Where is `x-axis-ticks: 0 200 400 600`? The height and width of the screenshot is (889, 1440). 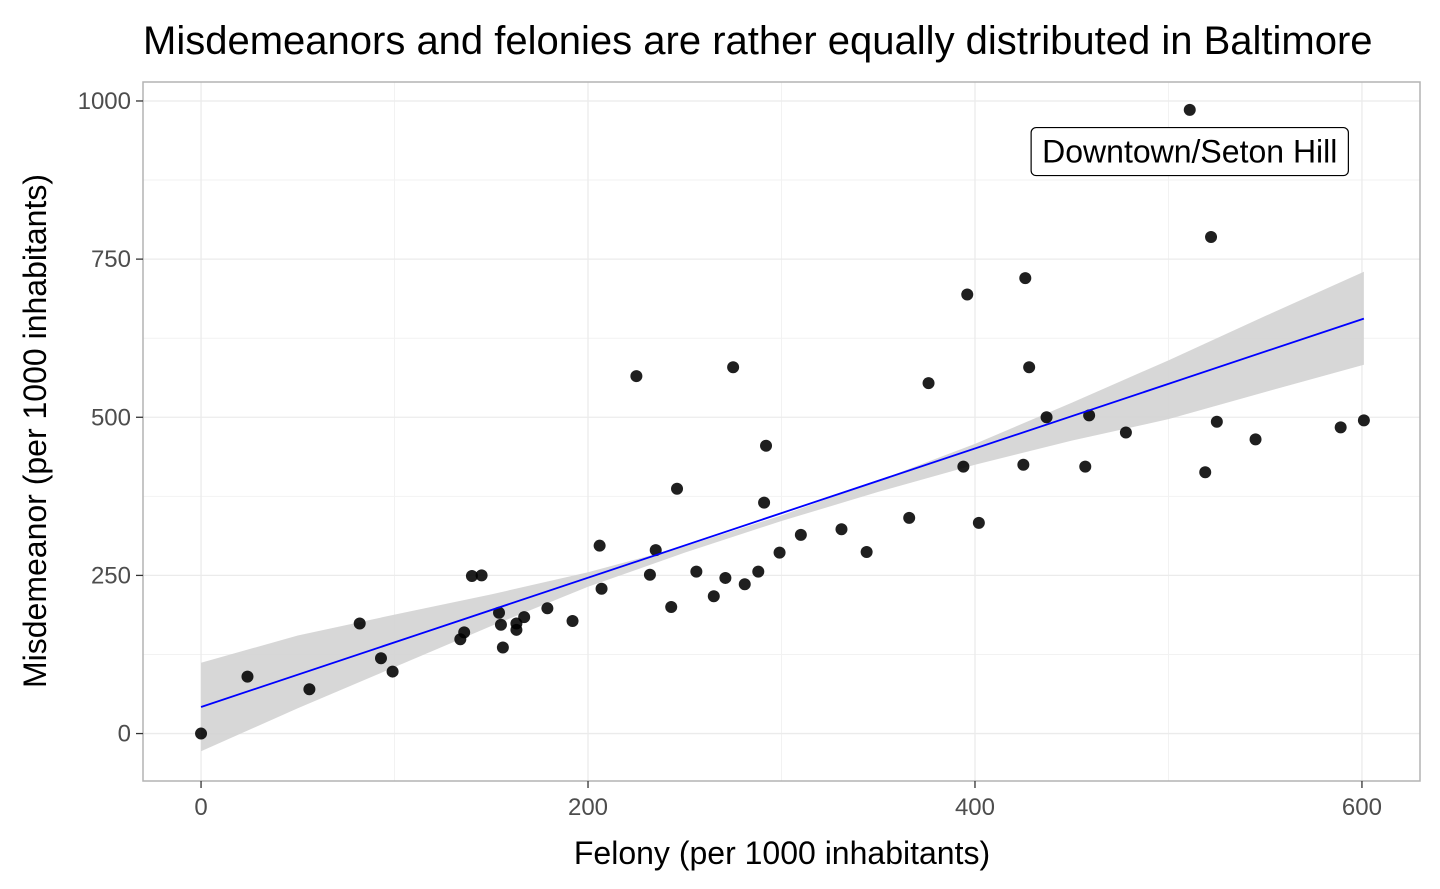 x-axis-ticks: 0 200 400 600 is located at coordinates (788, 801).